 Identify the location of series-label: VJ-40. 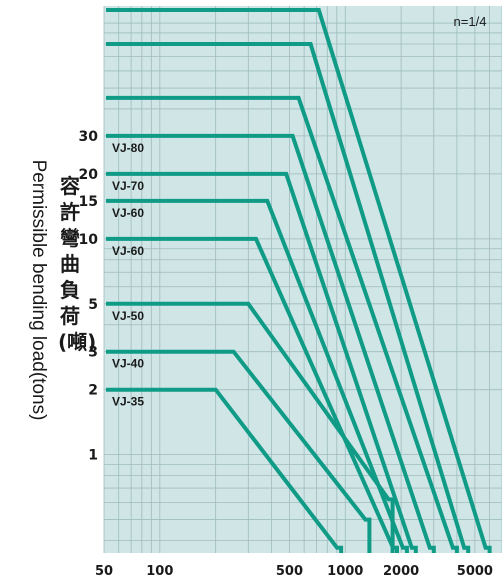
(128, 364).